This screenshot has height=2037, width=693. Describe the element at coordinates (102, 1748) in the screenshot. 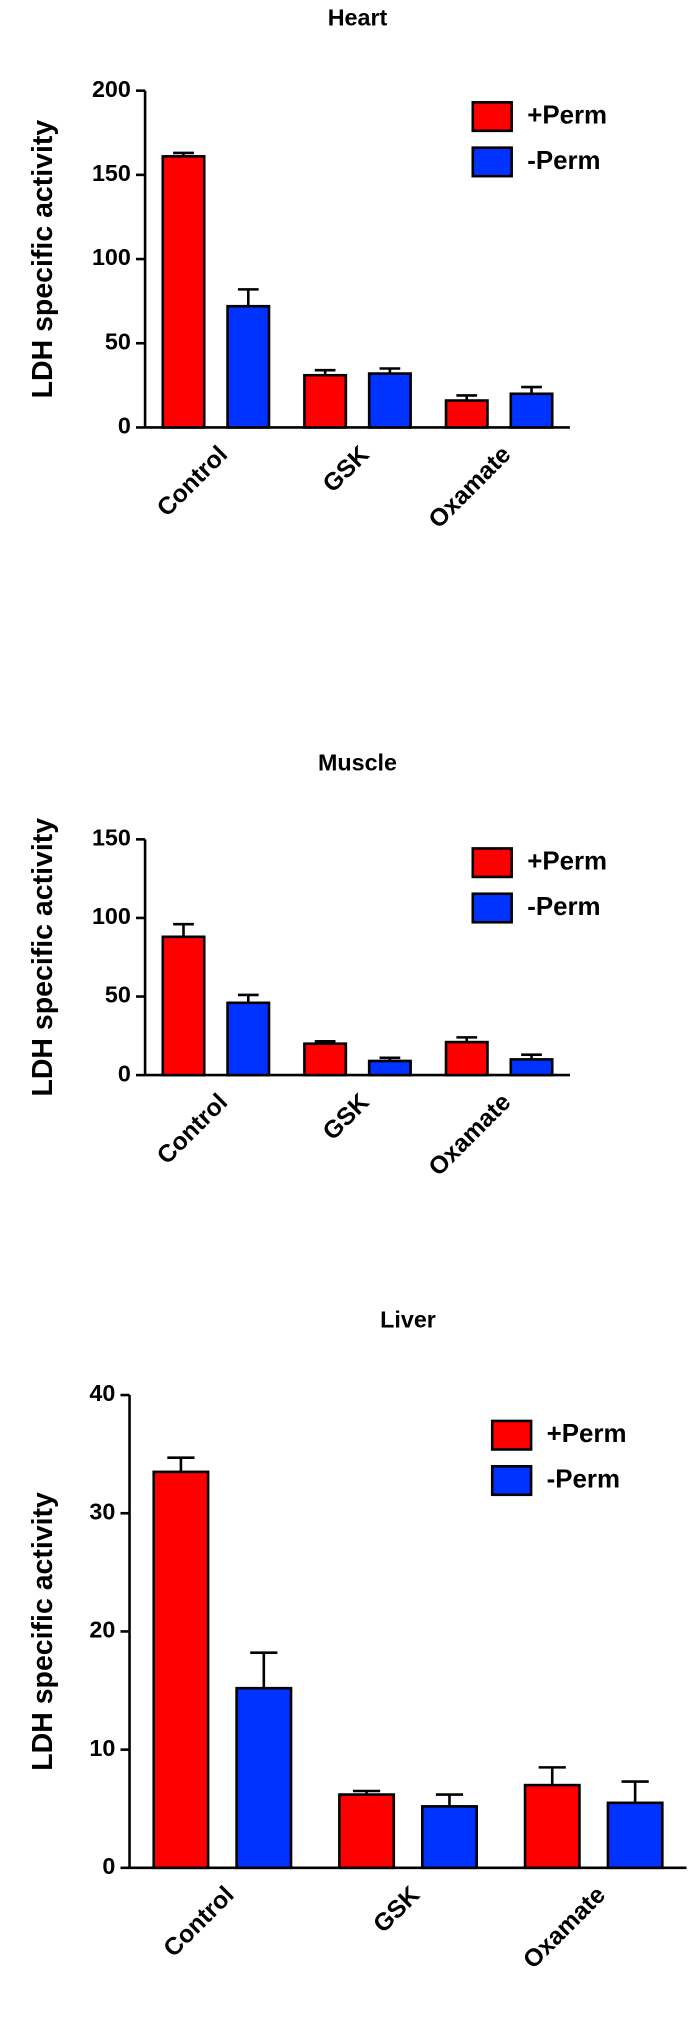

I see `y-tick-label: 10` at that location.